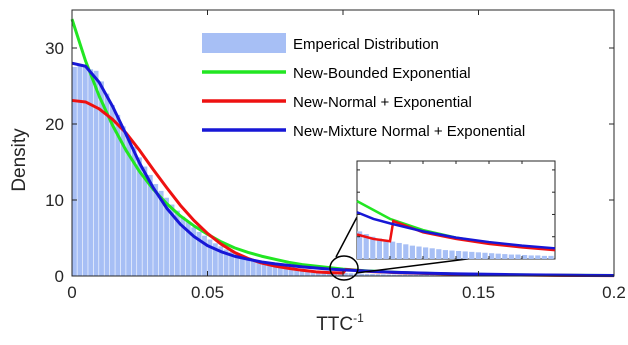 The width and height of the screenshot is (628, 345). Describe the element at coordinates (455, 245) in the screenshot. I see `inset-histogram-bars` at that location.